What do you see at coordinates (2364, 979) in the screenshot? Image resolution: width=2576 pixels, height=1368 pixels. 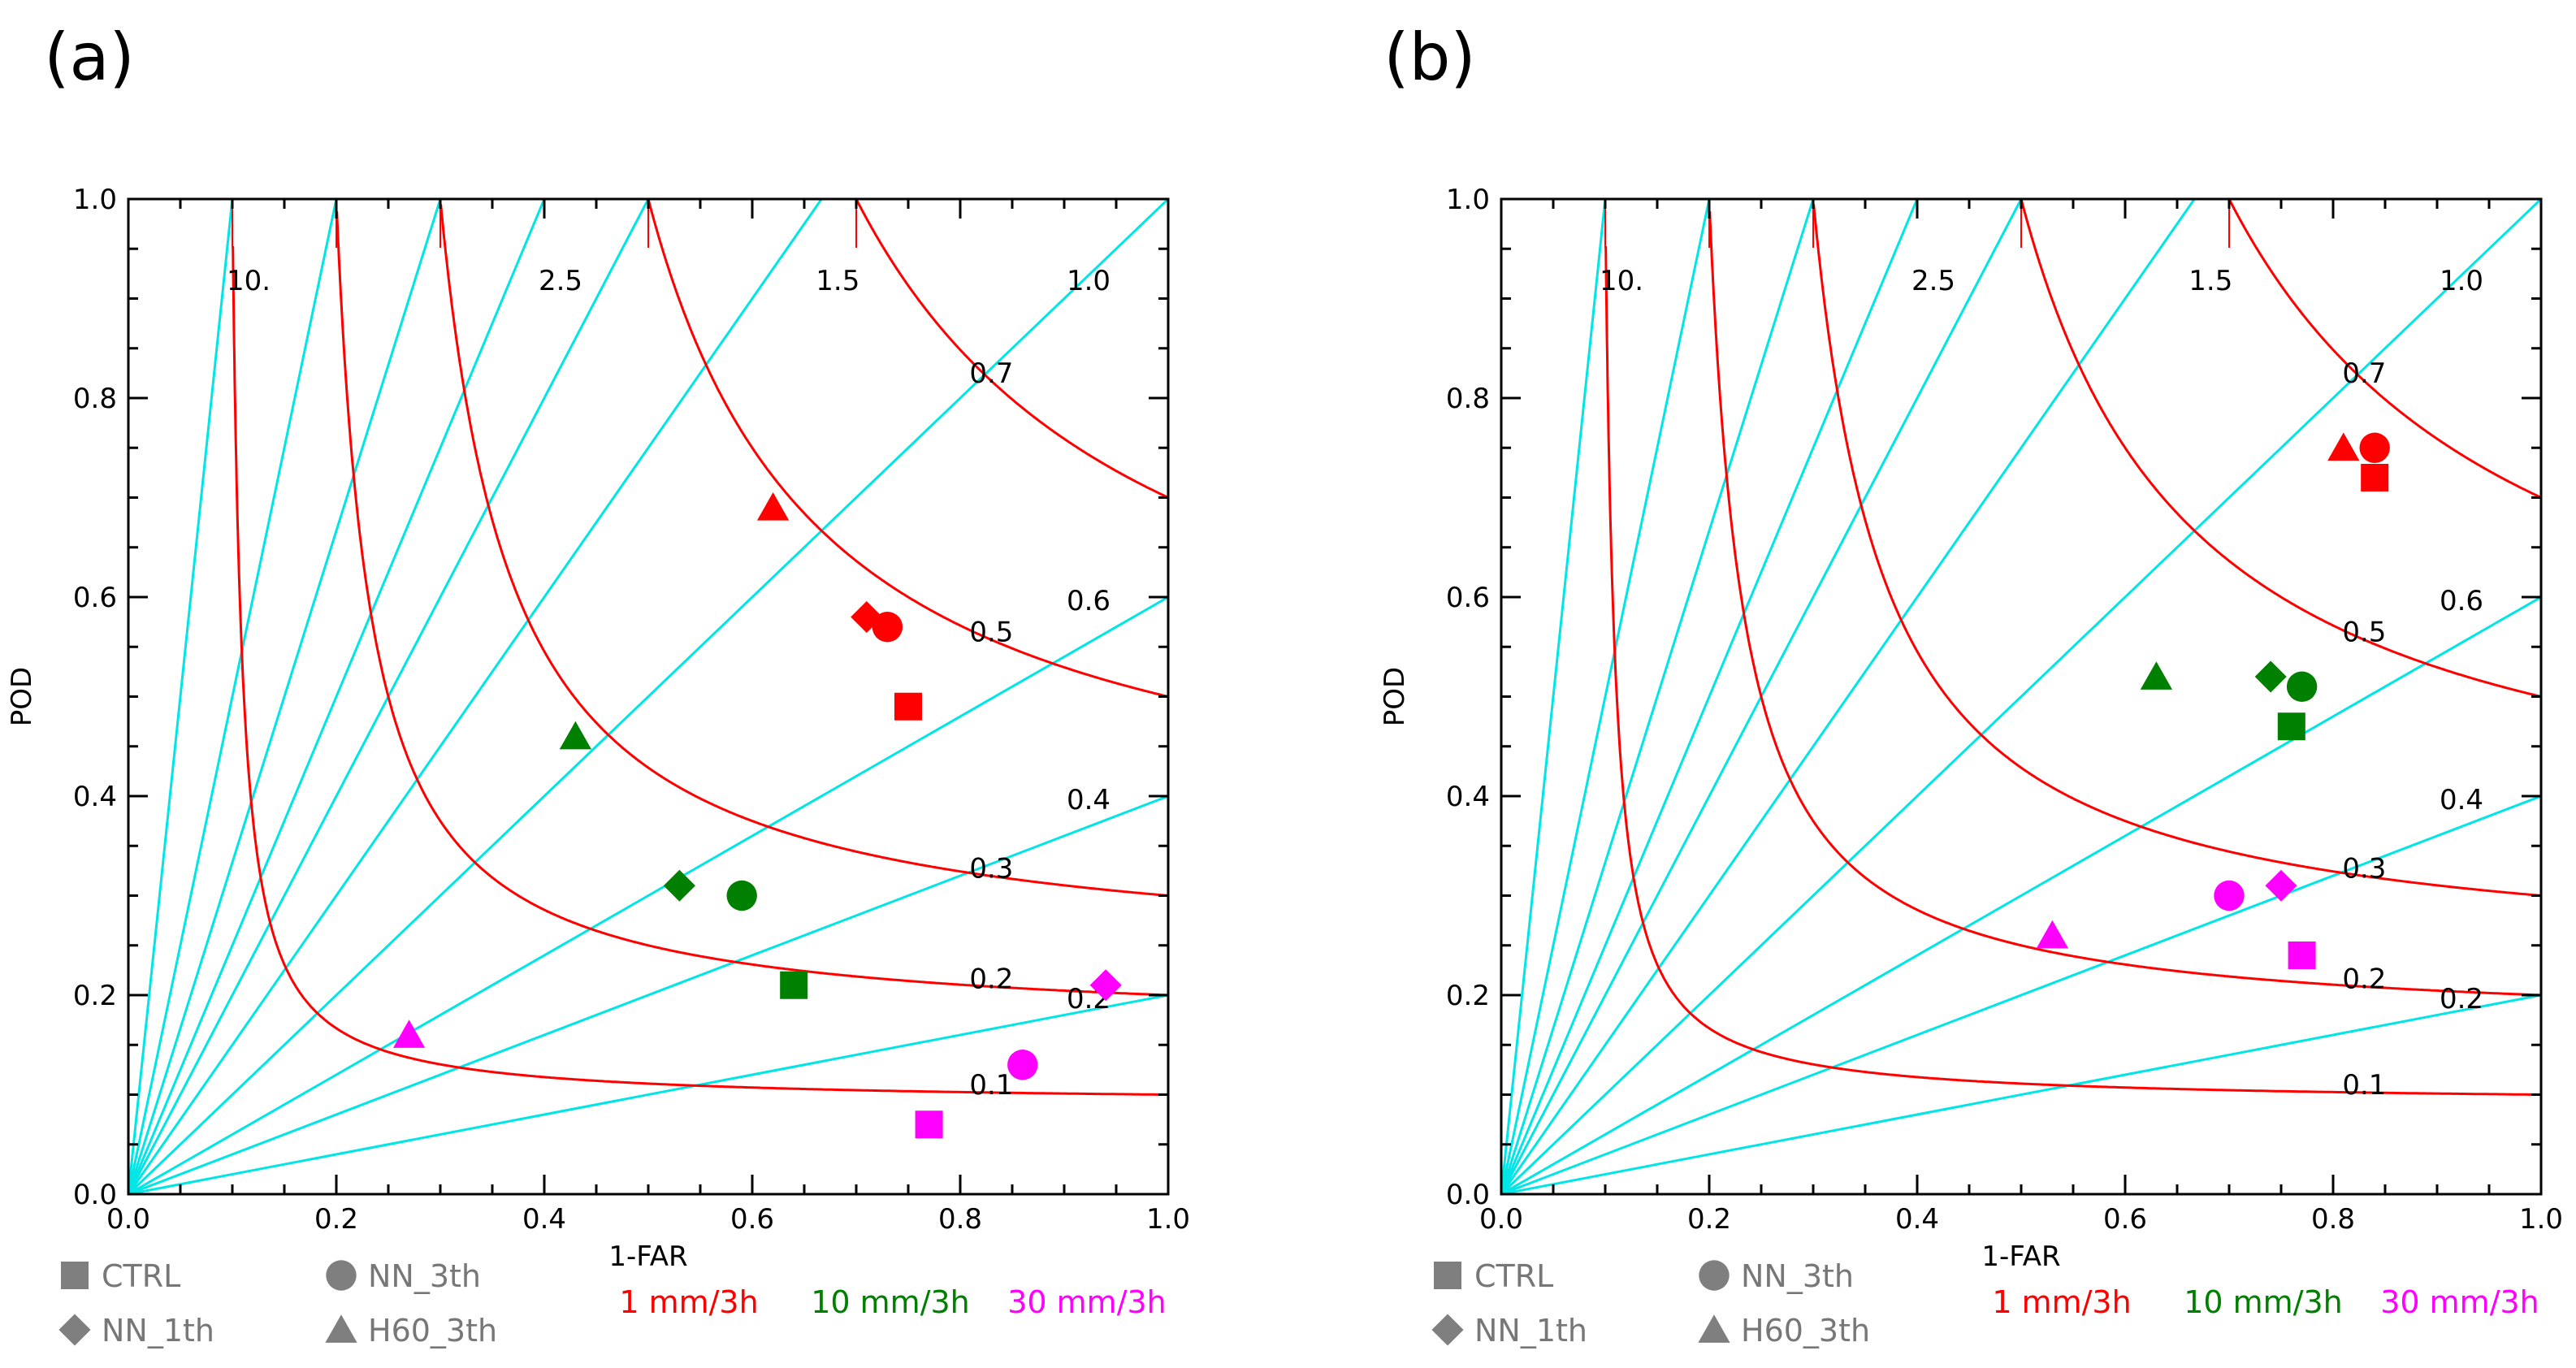 I see `csi-label: 0.2` at bounding box center [2364, 979].